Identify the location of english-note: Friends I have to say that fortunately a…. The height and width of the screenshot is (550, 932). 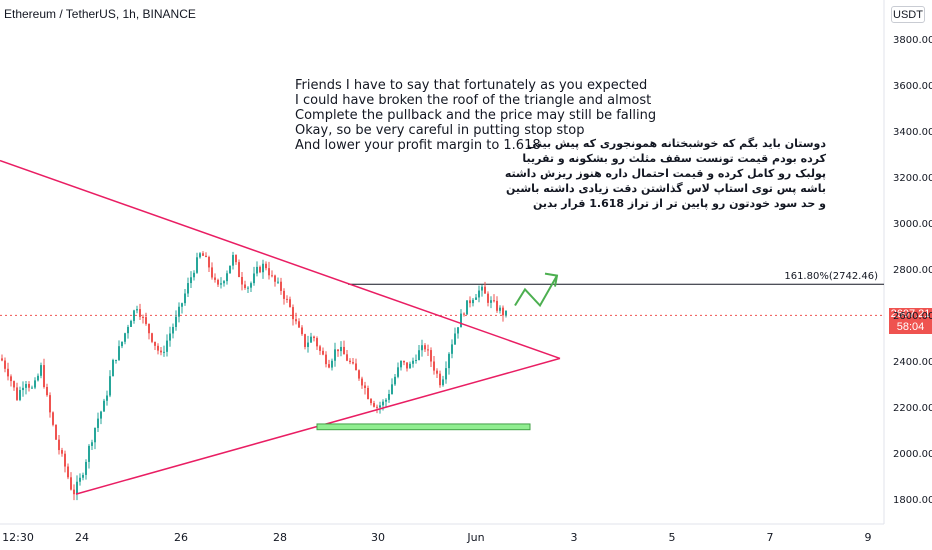
(475, 115).